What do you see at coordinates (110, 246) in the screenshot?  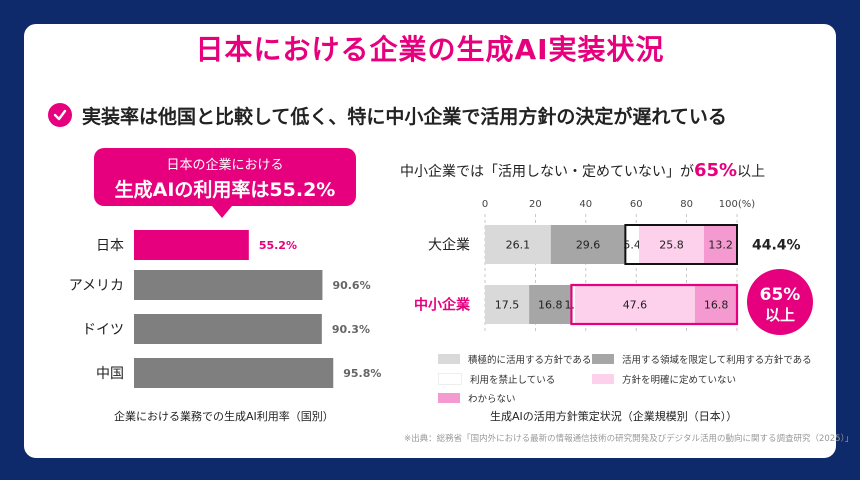 I see `country-label: 日本` at bounding box center [110, 246].